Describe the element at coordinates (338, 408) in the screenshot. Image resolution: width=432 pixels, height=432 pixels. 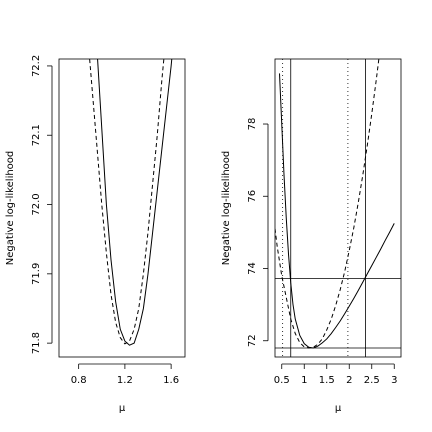
I see `right-x-axis-title: μ` at that location.